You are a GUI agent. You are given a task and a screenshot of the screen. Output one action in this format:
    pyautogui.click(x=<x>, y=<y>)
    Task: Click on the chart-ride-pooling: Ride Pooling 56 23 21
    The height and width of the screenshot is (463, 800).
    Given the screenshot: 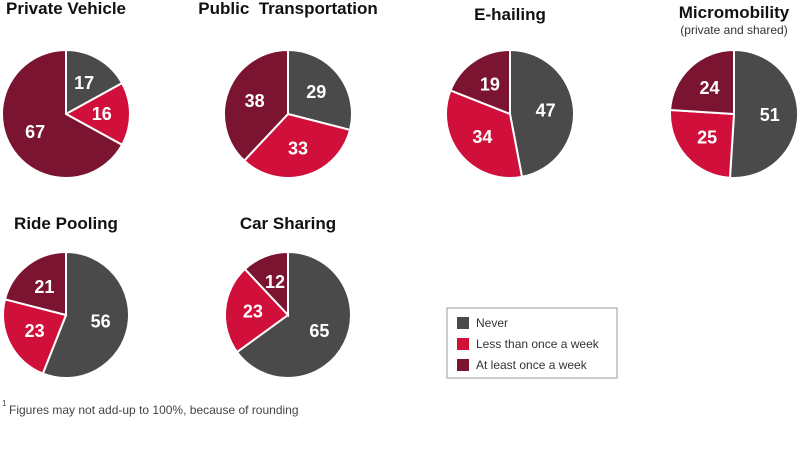 What is the action you would take?
    pyautogui.click(x=66, y=296)
    